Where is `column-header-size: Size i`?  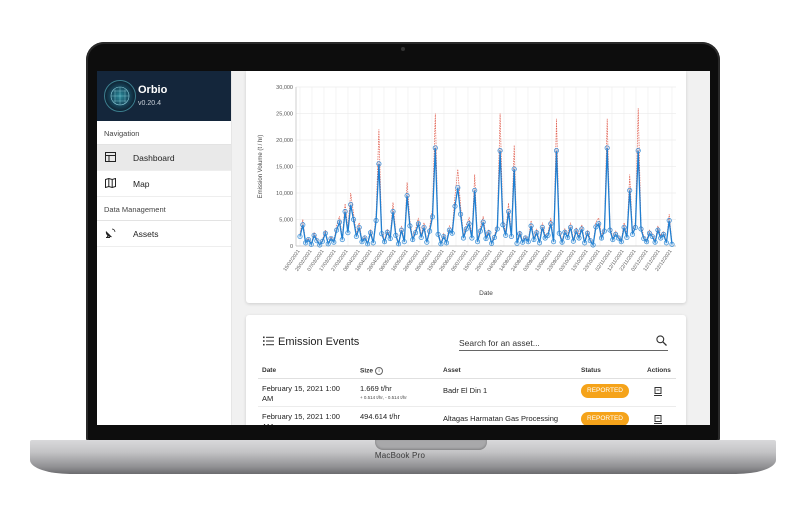 column-header-size: Size i is located at coordinates (372, 371).